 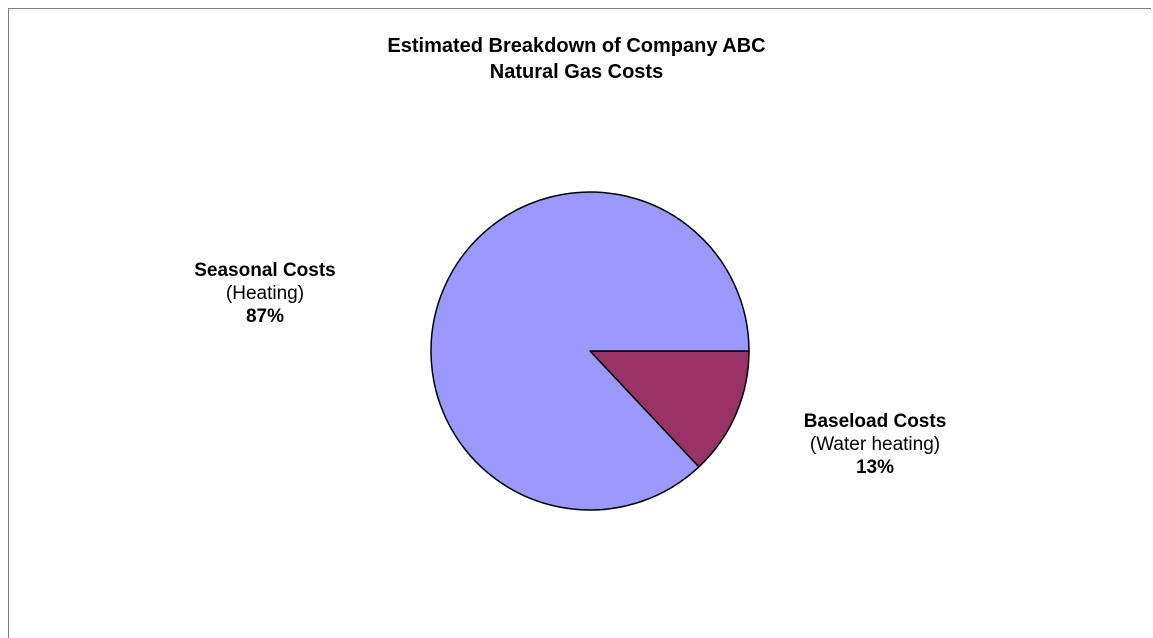 What do you see at coordinates (576, 46) in the screenshot?
I see `chart-title-line-1: Estimated Breakdown of Company ABC` at bounding box center [576, 46].